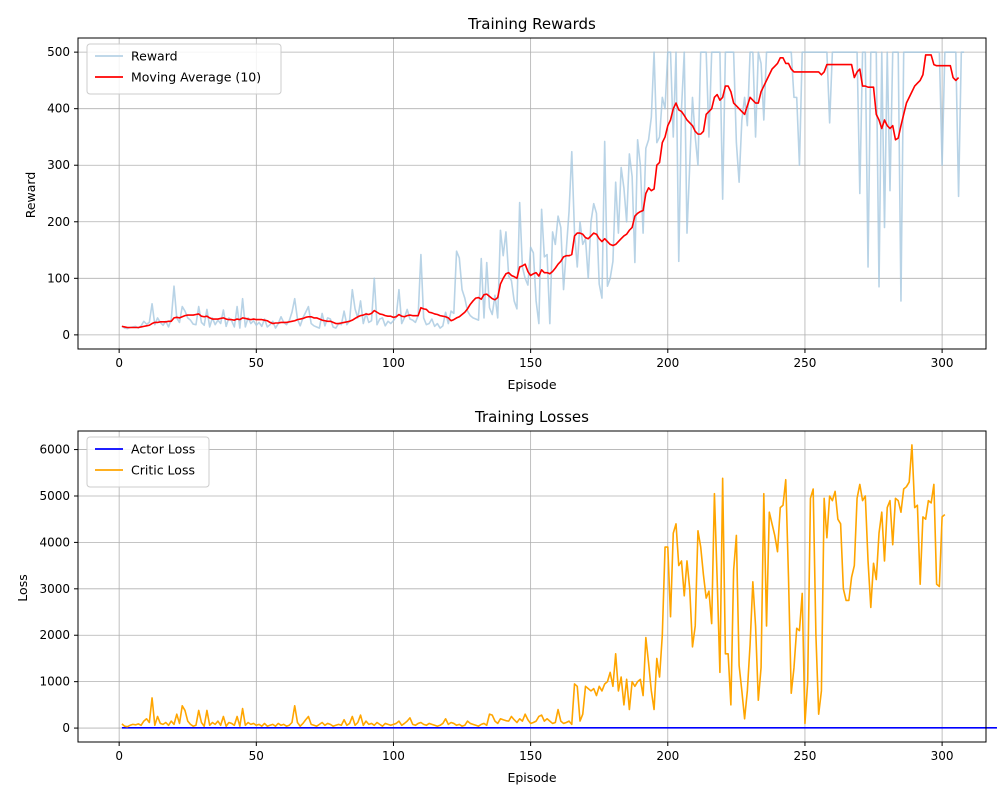 This screenshot has height=800, width=1000. I want to click on rewards-y-tick-label: 0, so click(66, 335).